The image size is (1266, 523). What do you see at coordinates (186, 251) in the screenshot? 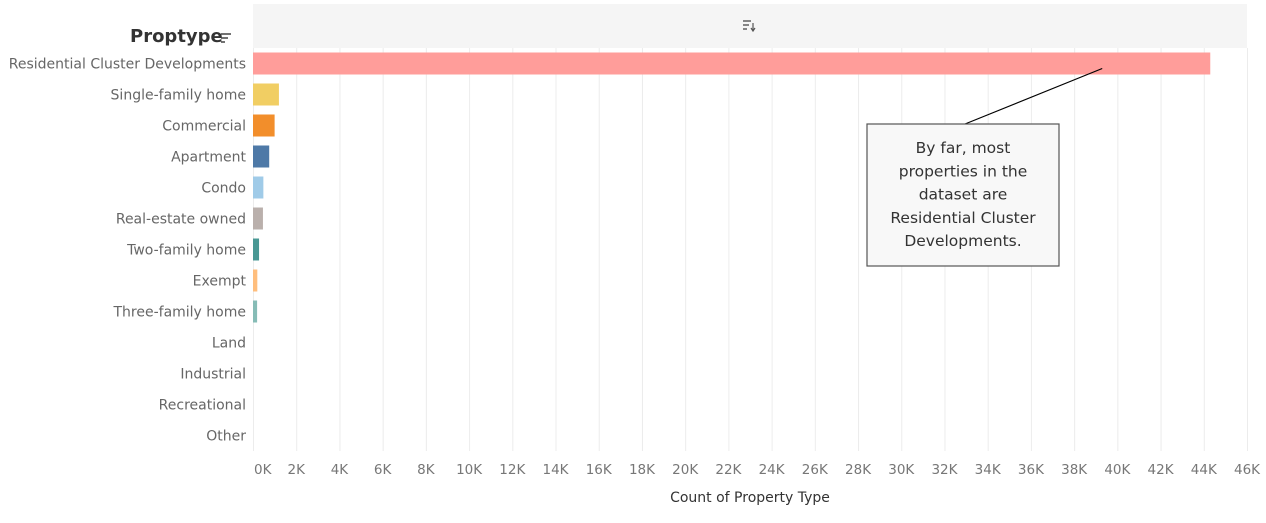
I see `category-label: Two-family home` at bounding box center [186, 251].